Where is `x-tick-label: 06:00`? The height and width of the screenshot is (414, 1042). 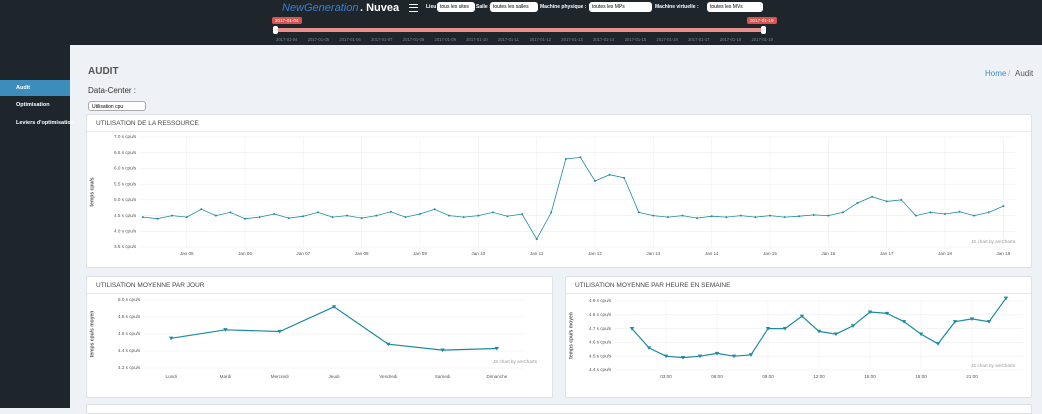 x-tick-label: 06:00 is located at coordinates (717, 376).